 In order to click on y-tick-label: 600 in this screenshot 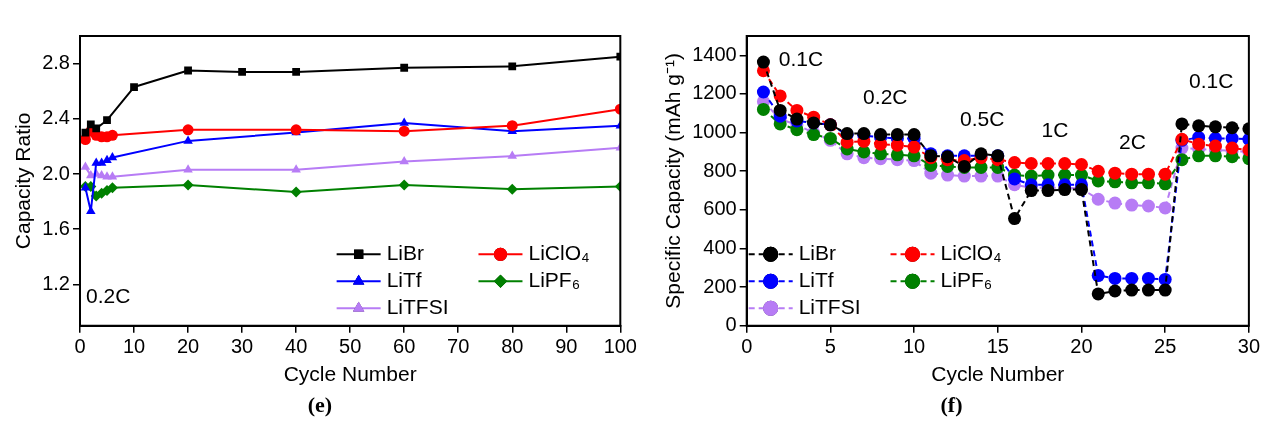, I will do `click(720, 208)`.